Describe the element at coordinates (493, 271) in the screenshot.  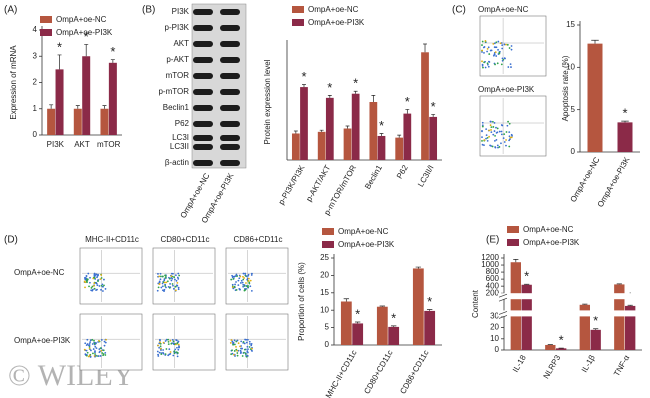
I see `y-tick-label: 800` at that location.